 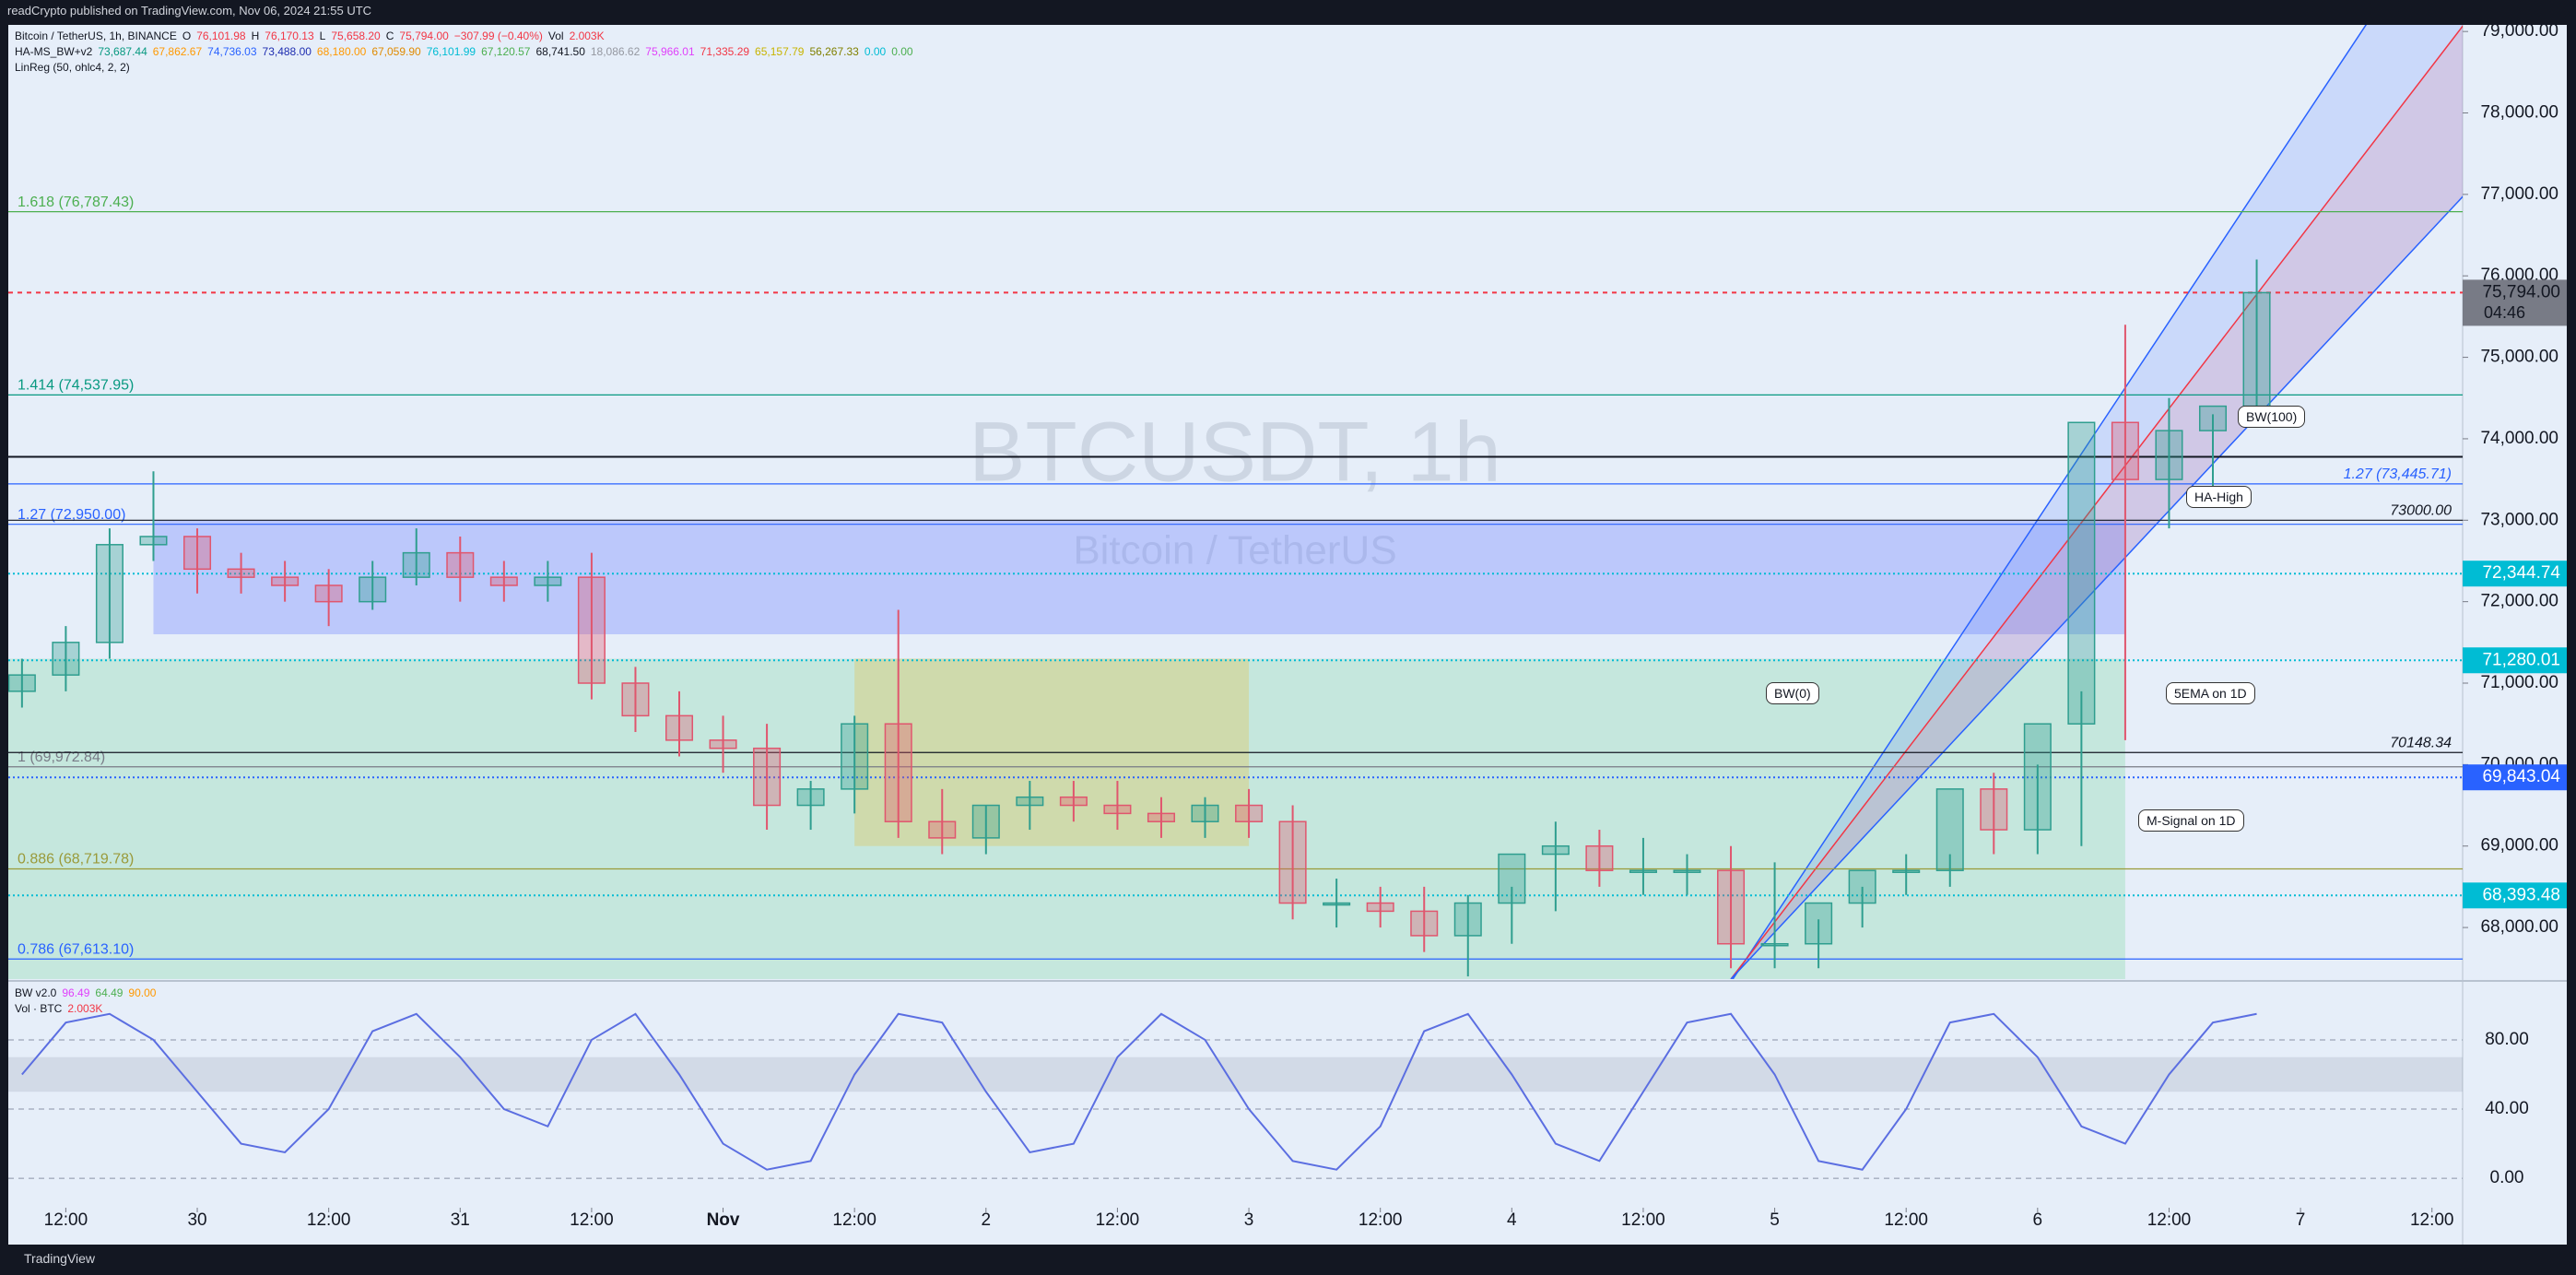 What do you see at coordinates (2519, 113) in the screenshot?
I see `y-tick-label: 78,000.00` at bounding box center [2519, 113].